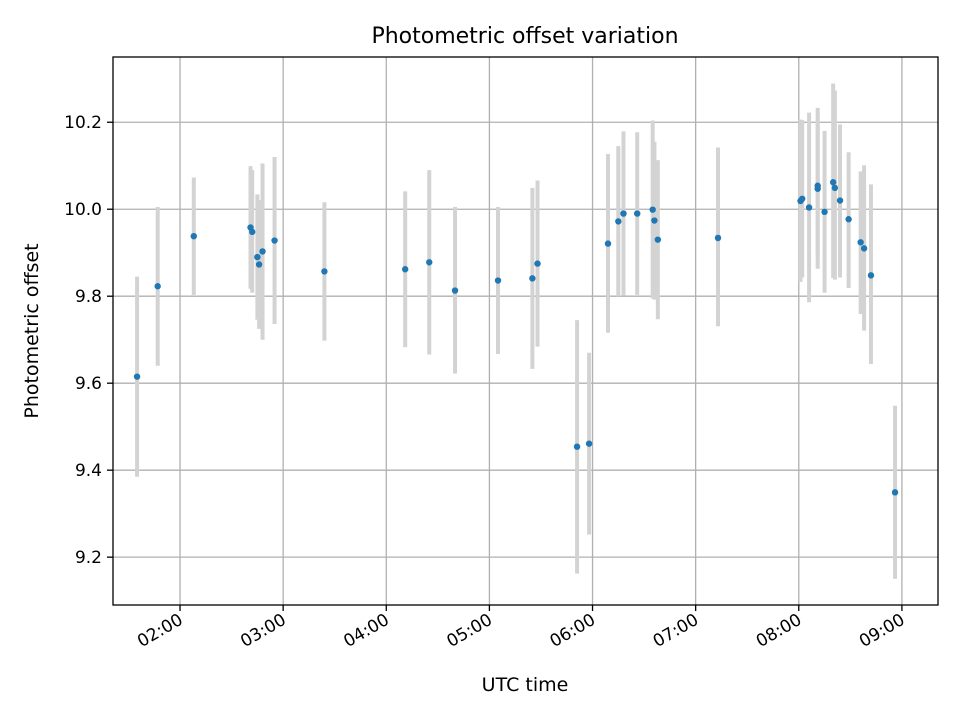 This screenshot has width=960, height=720. I want to click on chart-title: Photometric offset variation, so click(524, 36).